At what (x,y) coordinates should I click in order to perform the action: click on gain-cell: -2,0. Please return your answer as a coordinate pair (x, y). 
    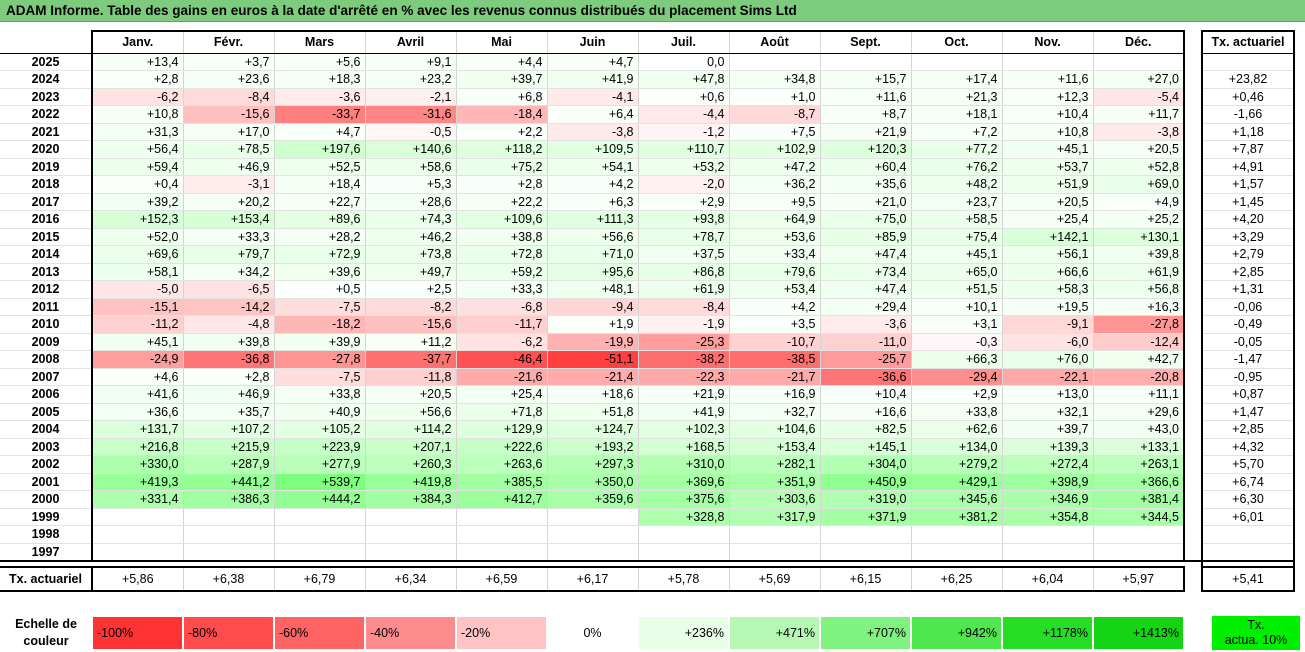
    Looking at the image, I should click on (684, 184).